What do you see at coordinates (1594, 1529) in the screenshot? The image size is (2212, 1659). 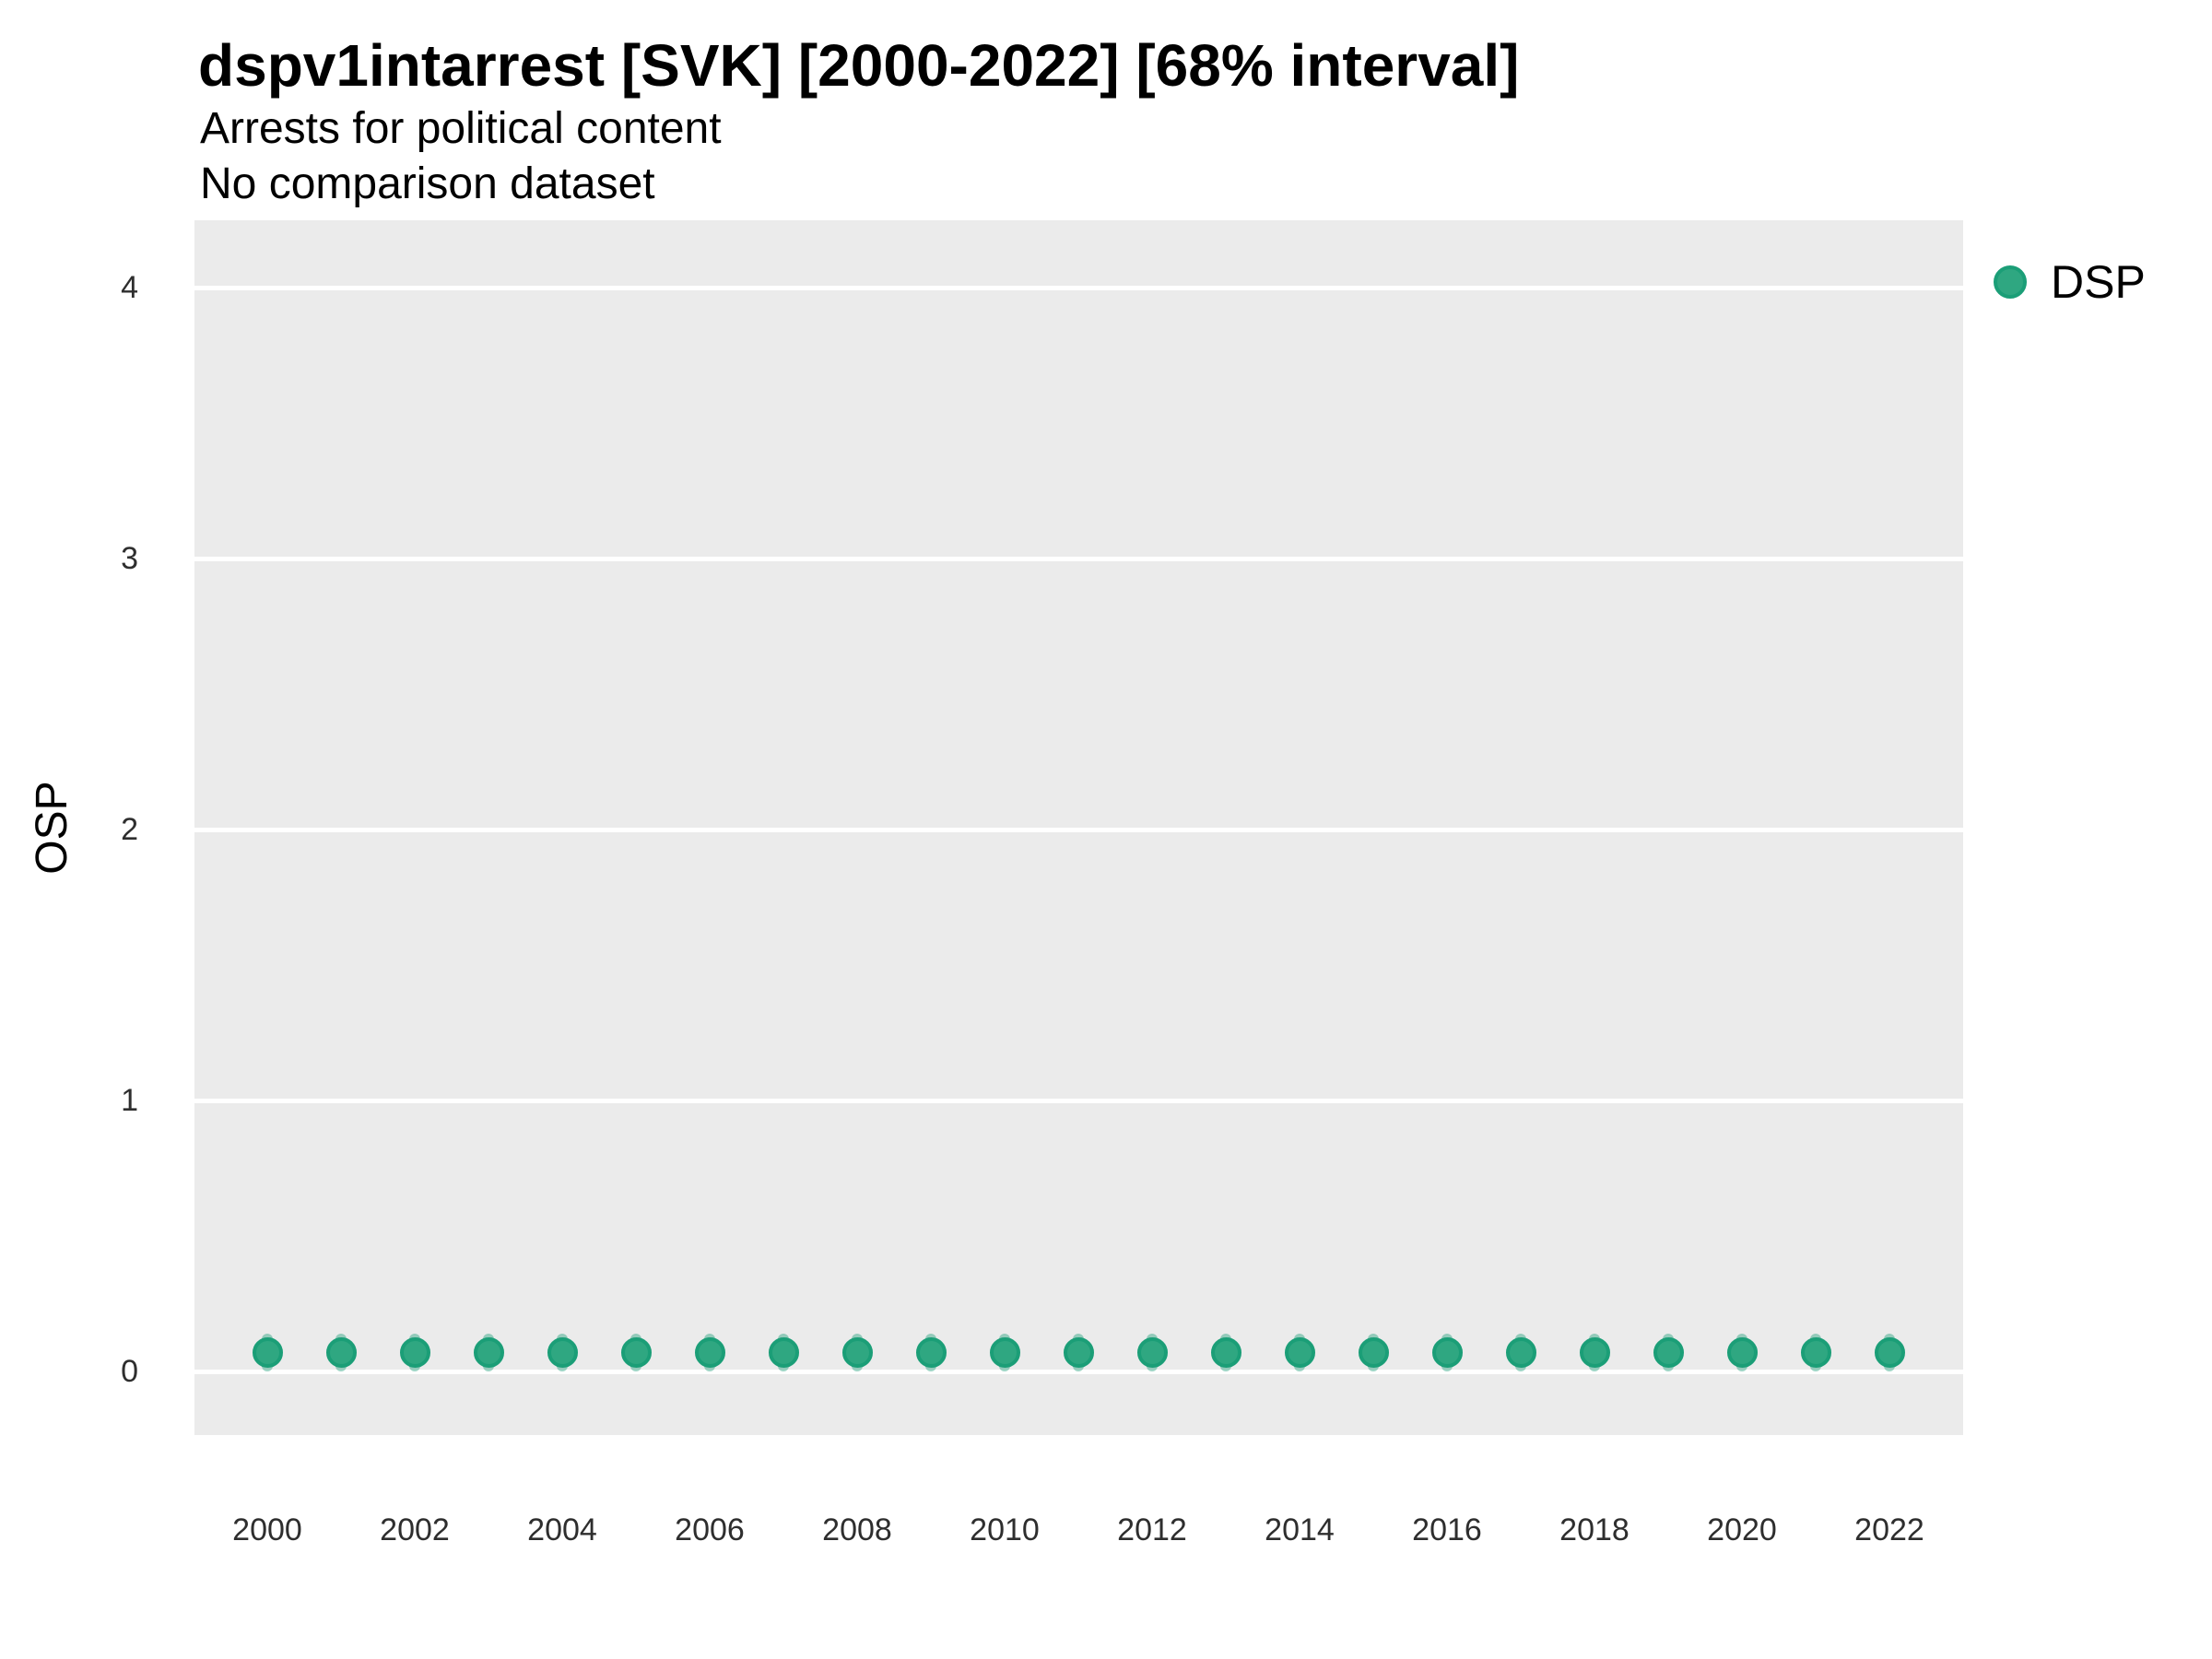 I see `x-tick-label: 2018` at bounding box center [1594, 1529].